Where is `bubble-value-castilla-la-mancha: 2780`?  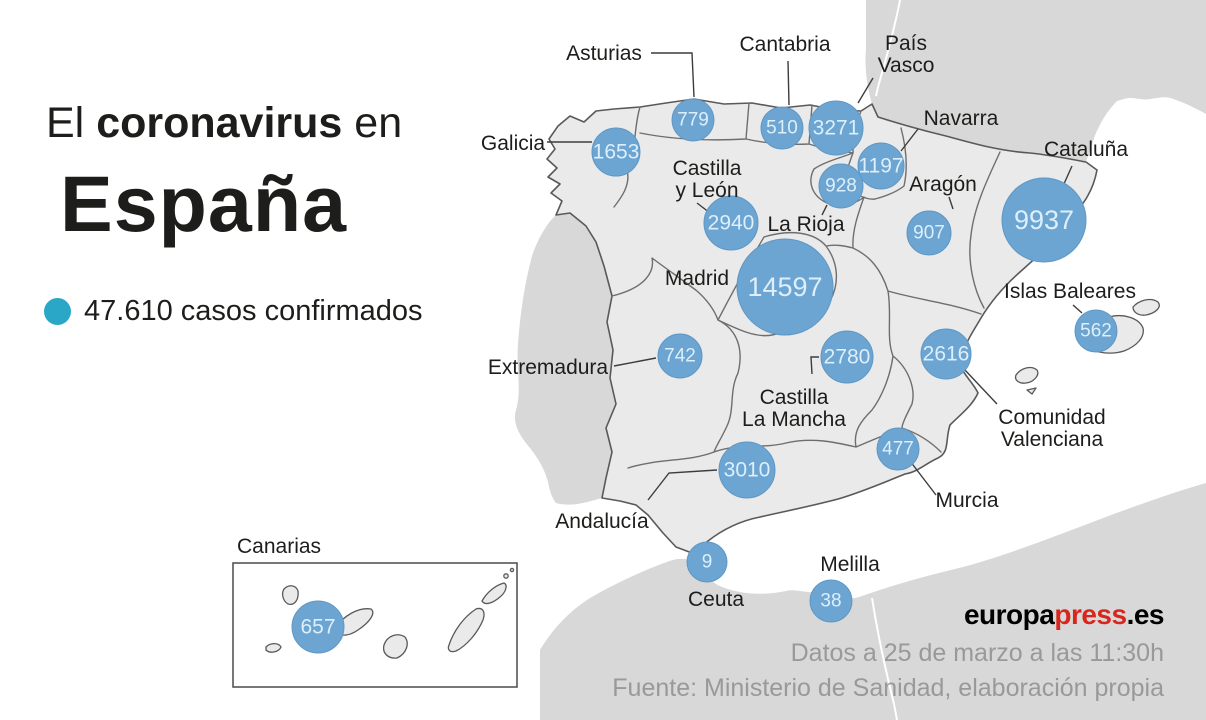
bubble-value-castilla-la-mancha: 2780 is located at coordinates (847, 357).